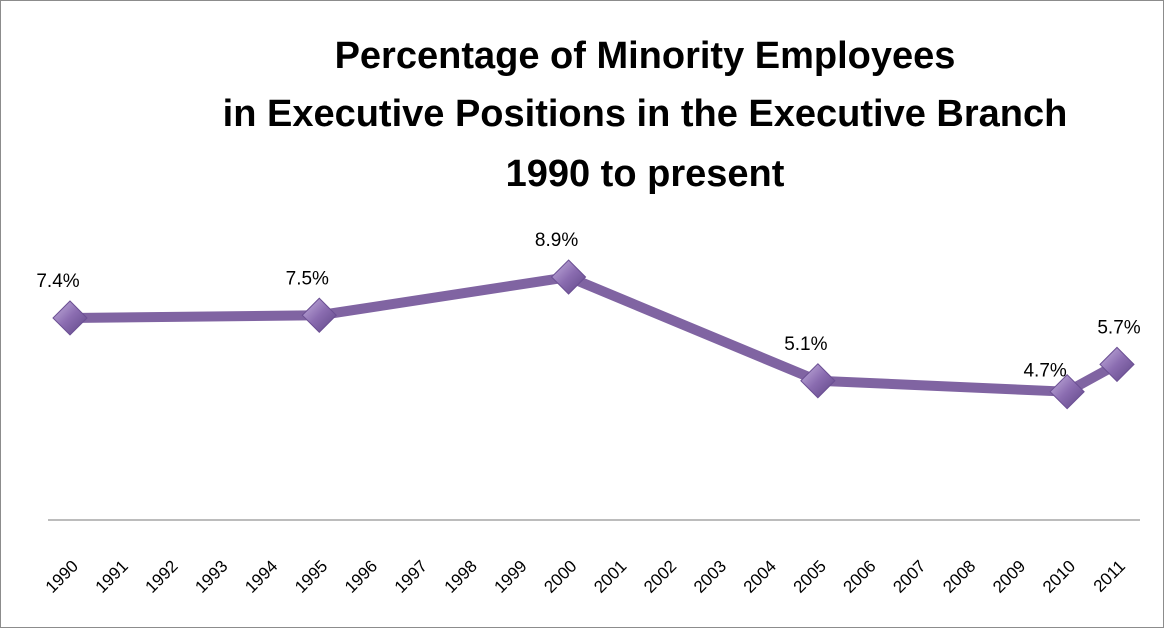 The image size is (1164, 628). Describe the element at coordinates (556, 240) in the screenshot. I see `data-label: 8.9%` at that location.